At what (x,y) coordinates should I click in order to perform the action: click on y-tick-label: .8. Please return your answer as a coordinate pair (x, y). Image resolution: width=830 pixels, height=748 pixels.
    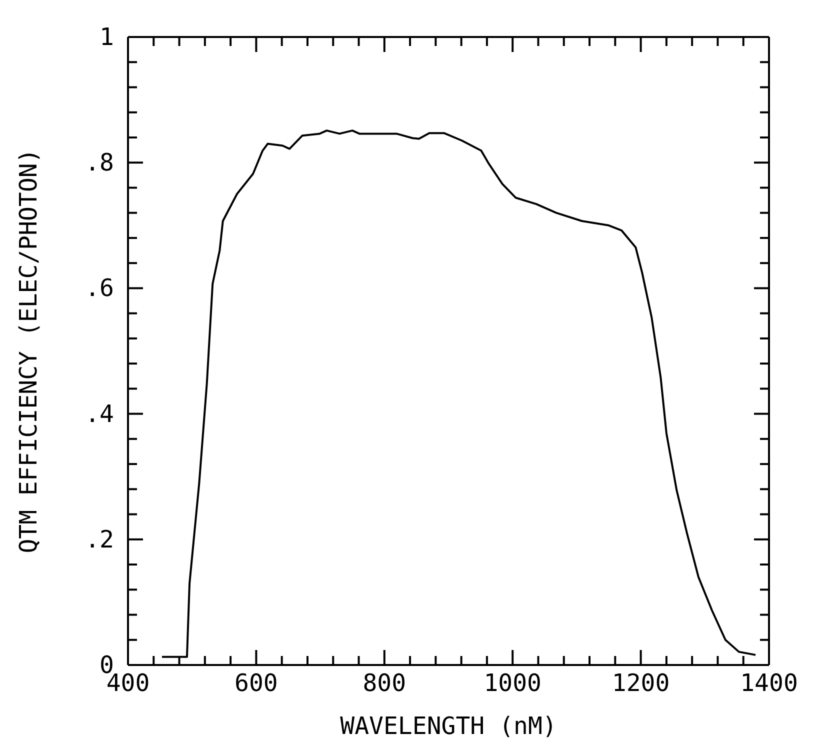
    Looking at the image, I should click on (99, 162).